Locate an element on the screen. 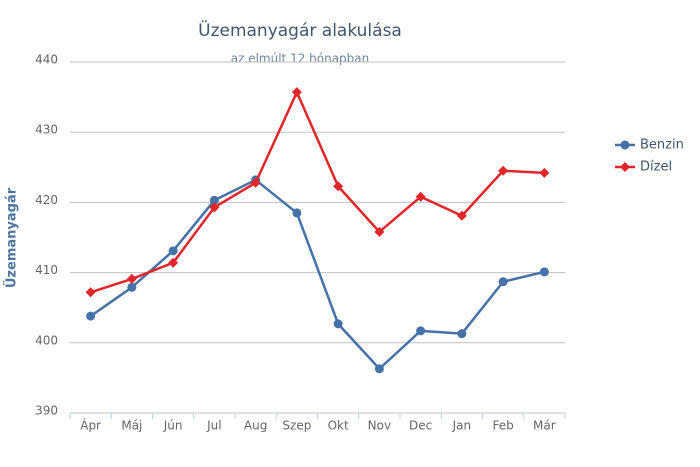 This screenshot has height=467, width=700. y-axis-title: Üzemanyagár is located at coordinates (12, 237).